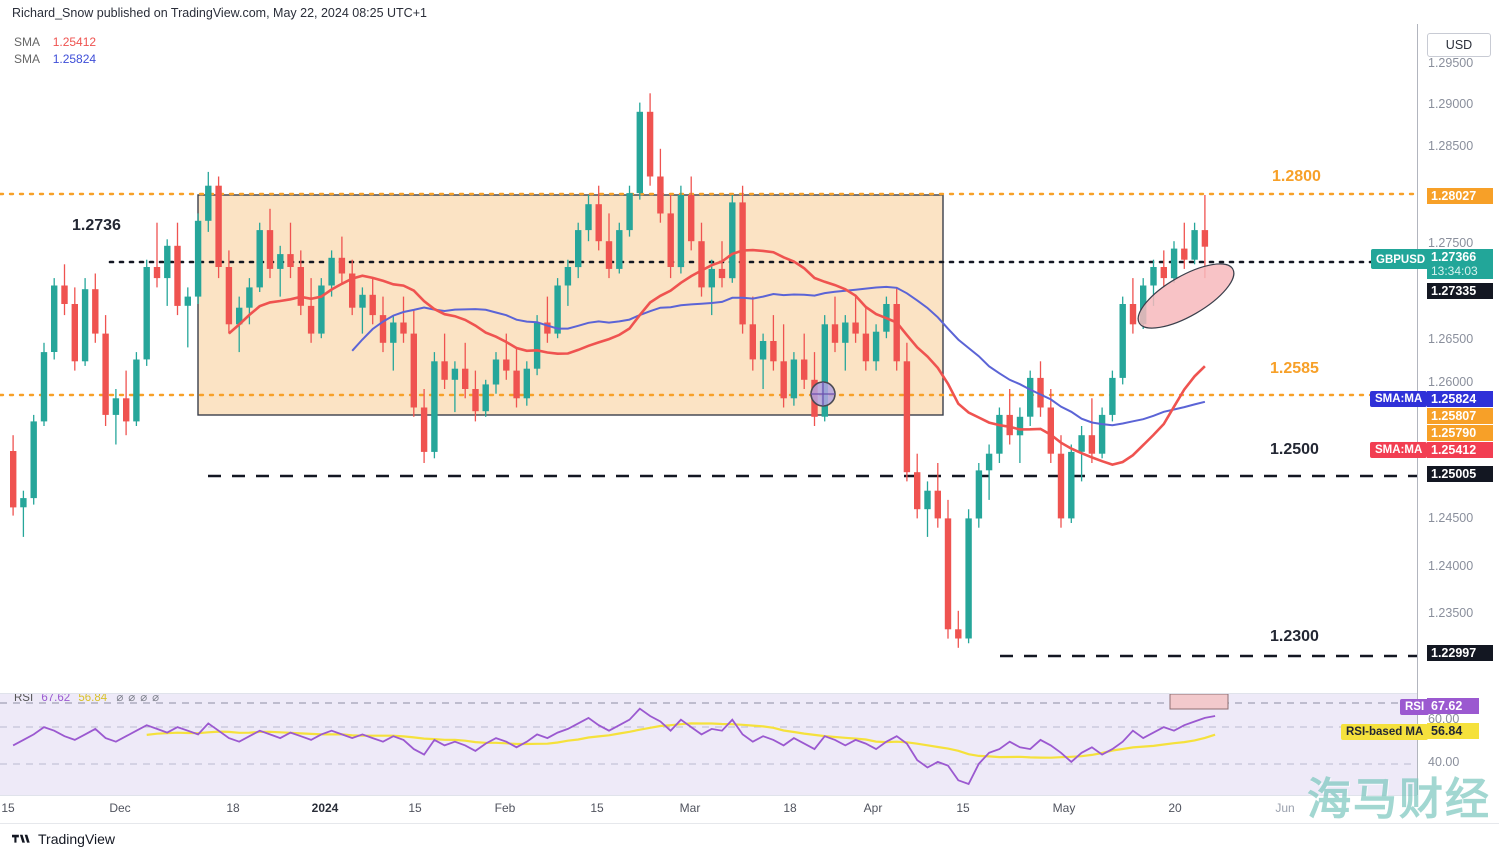  I want to click on axis-tick-1: 1.29500, so click(1451, 63).